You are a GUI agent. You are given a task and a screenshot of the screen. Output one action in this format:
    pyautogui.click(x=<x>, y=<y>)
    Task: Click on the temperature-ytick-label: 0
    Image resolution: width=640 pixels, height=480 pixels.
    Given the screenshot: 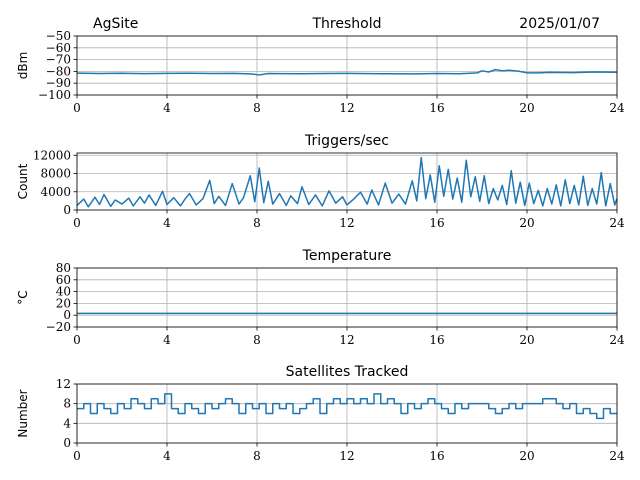 What is the action you would take?
    pyautogui.click(x=67, y=315)
    